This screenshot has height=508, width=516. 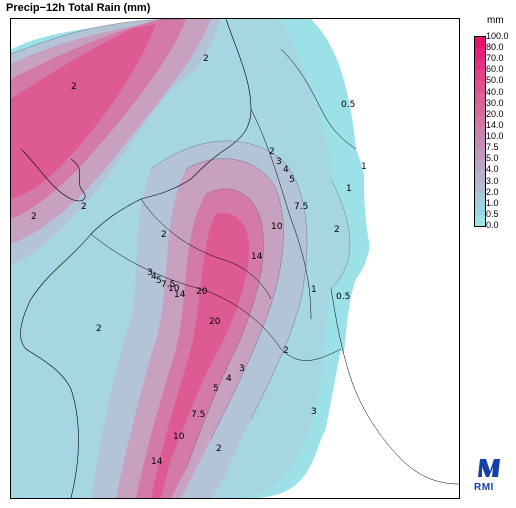 What do you see at coordinates (495, 136) in the screenshot?
I see `legend-label: 10.0` at bounding box center [495, 136].